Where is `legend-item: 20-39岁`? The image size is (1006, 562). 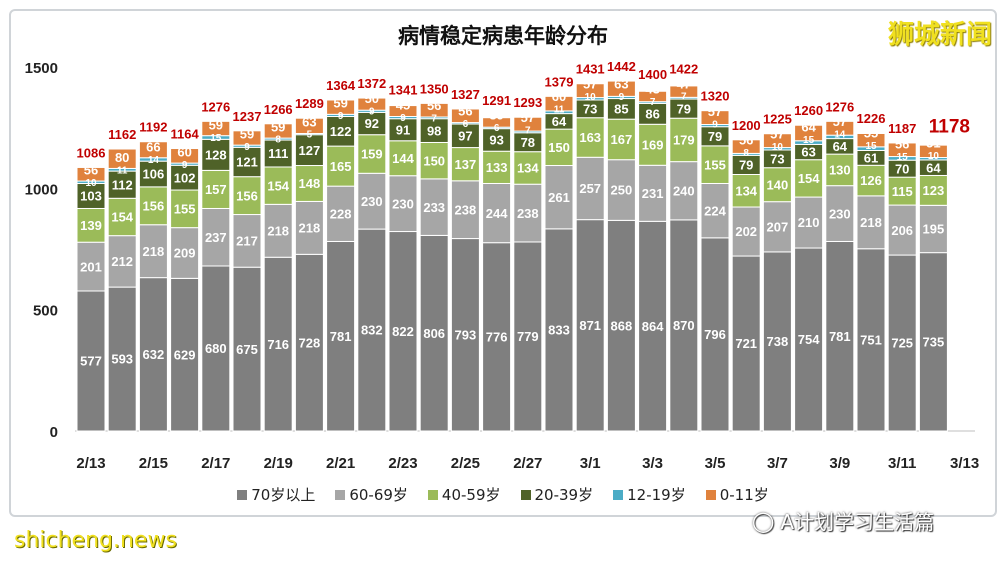 legend-item: 20-39岁 is located at coordinates (556, 494).